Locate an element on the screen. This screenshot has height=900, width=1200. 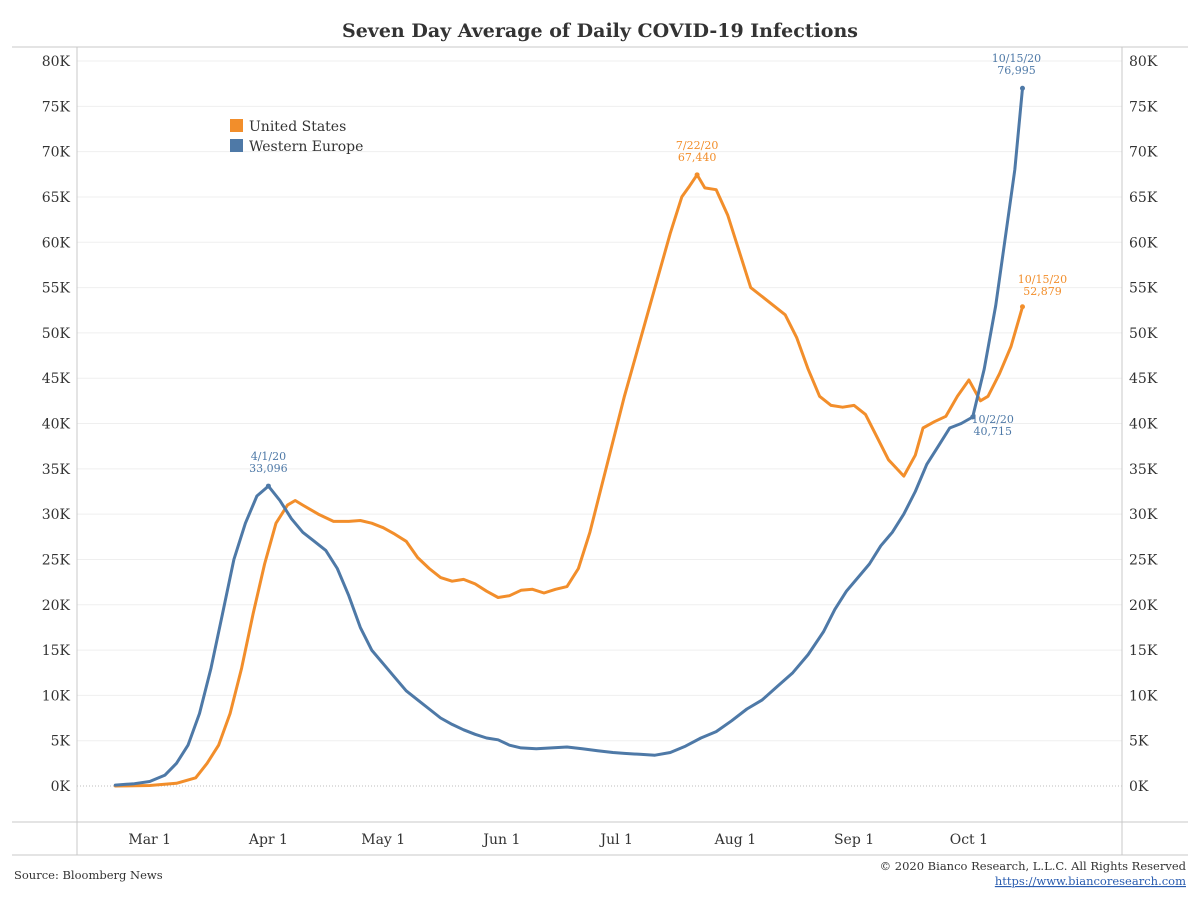
annotation-value: 52,879 is located at coordinates (1042, 291).